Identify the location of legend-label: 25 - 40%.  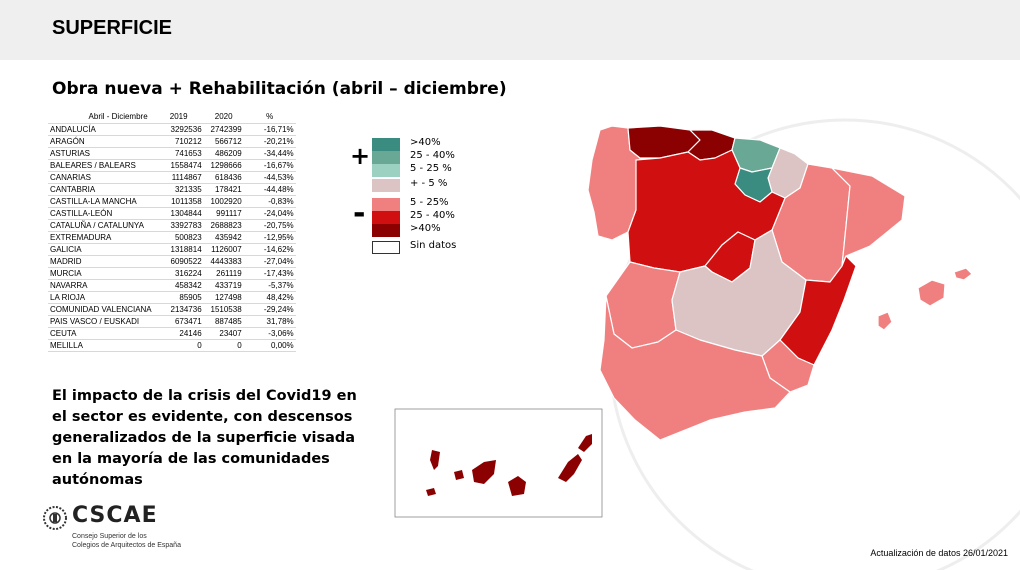
(432, 215).